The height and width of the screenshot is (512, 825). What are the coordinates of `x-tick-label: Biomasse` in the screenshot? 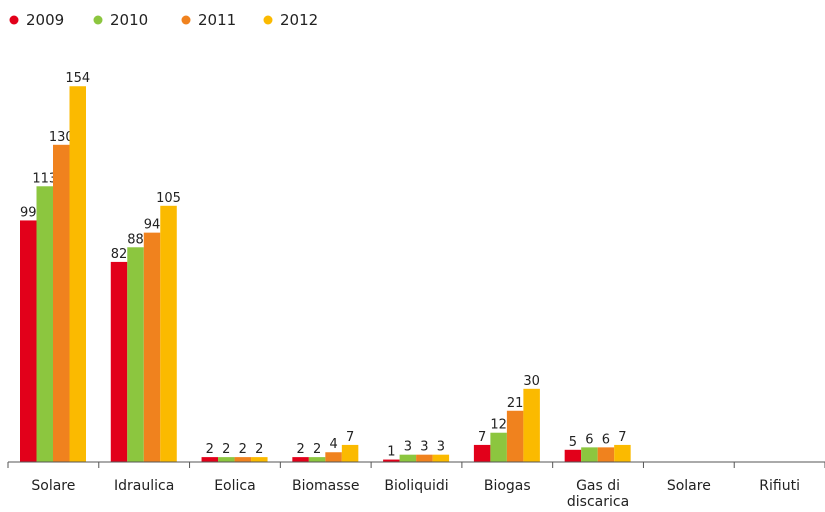 It's located at (325, 486).